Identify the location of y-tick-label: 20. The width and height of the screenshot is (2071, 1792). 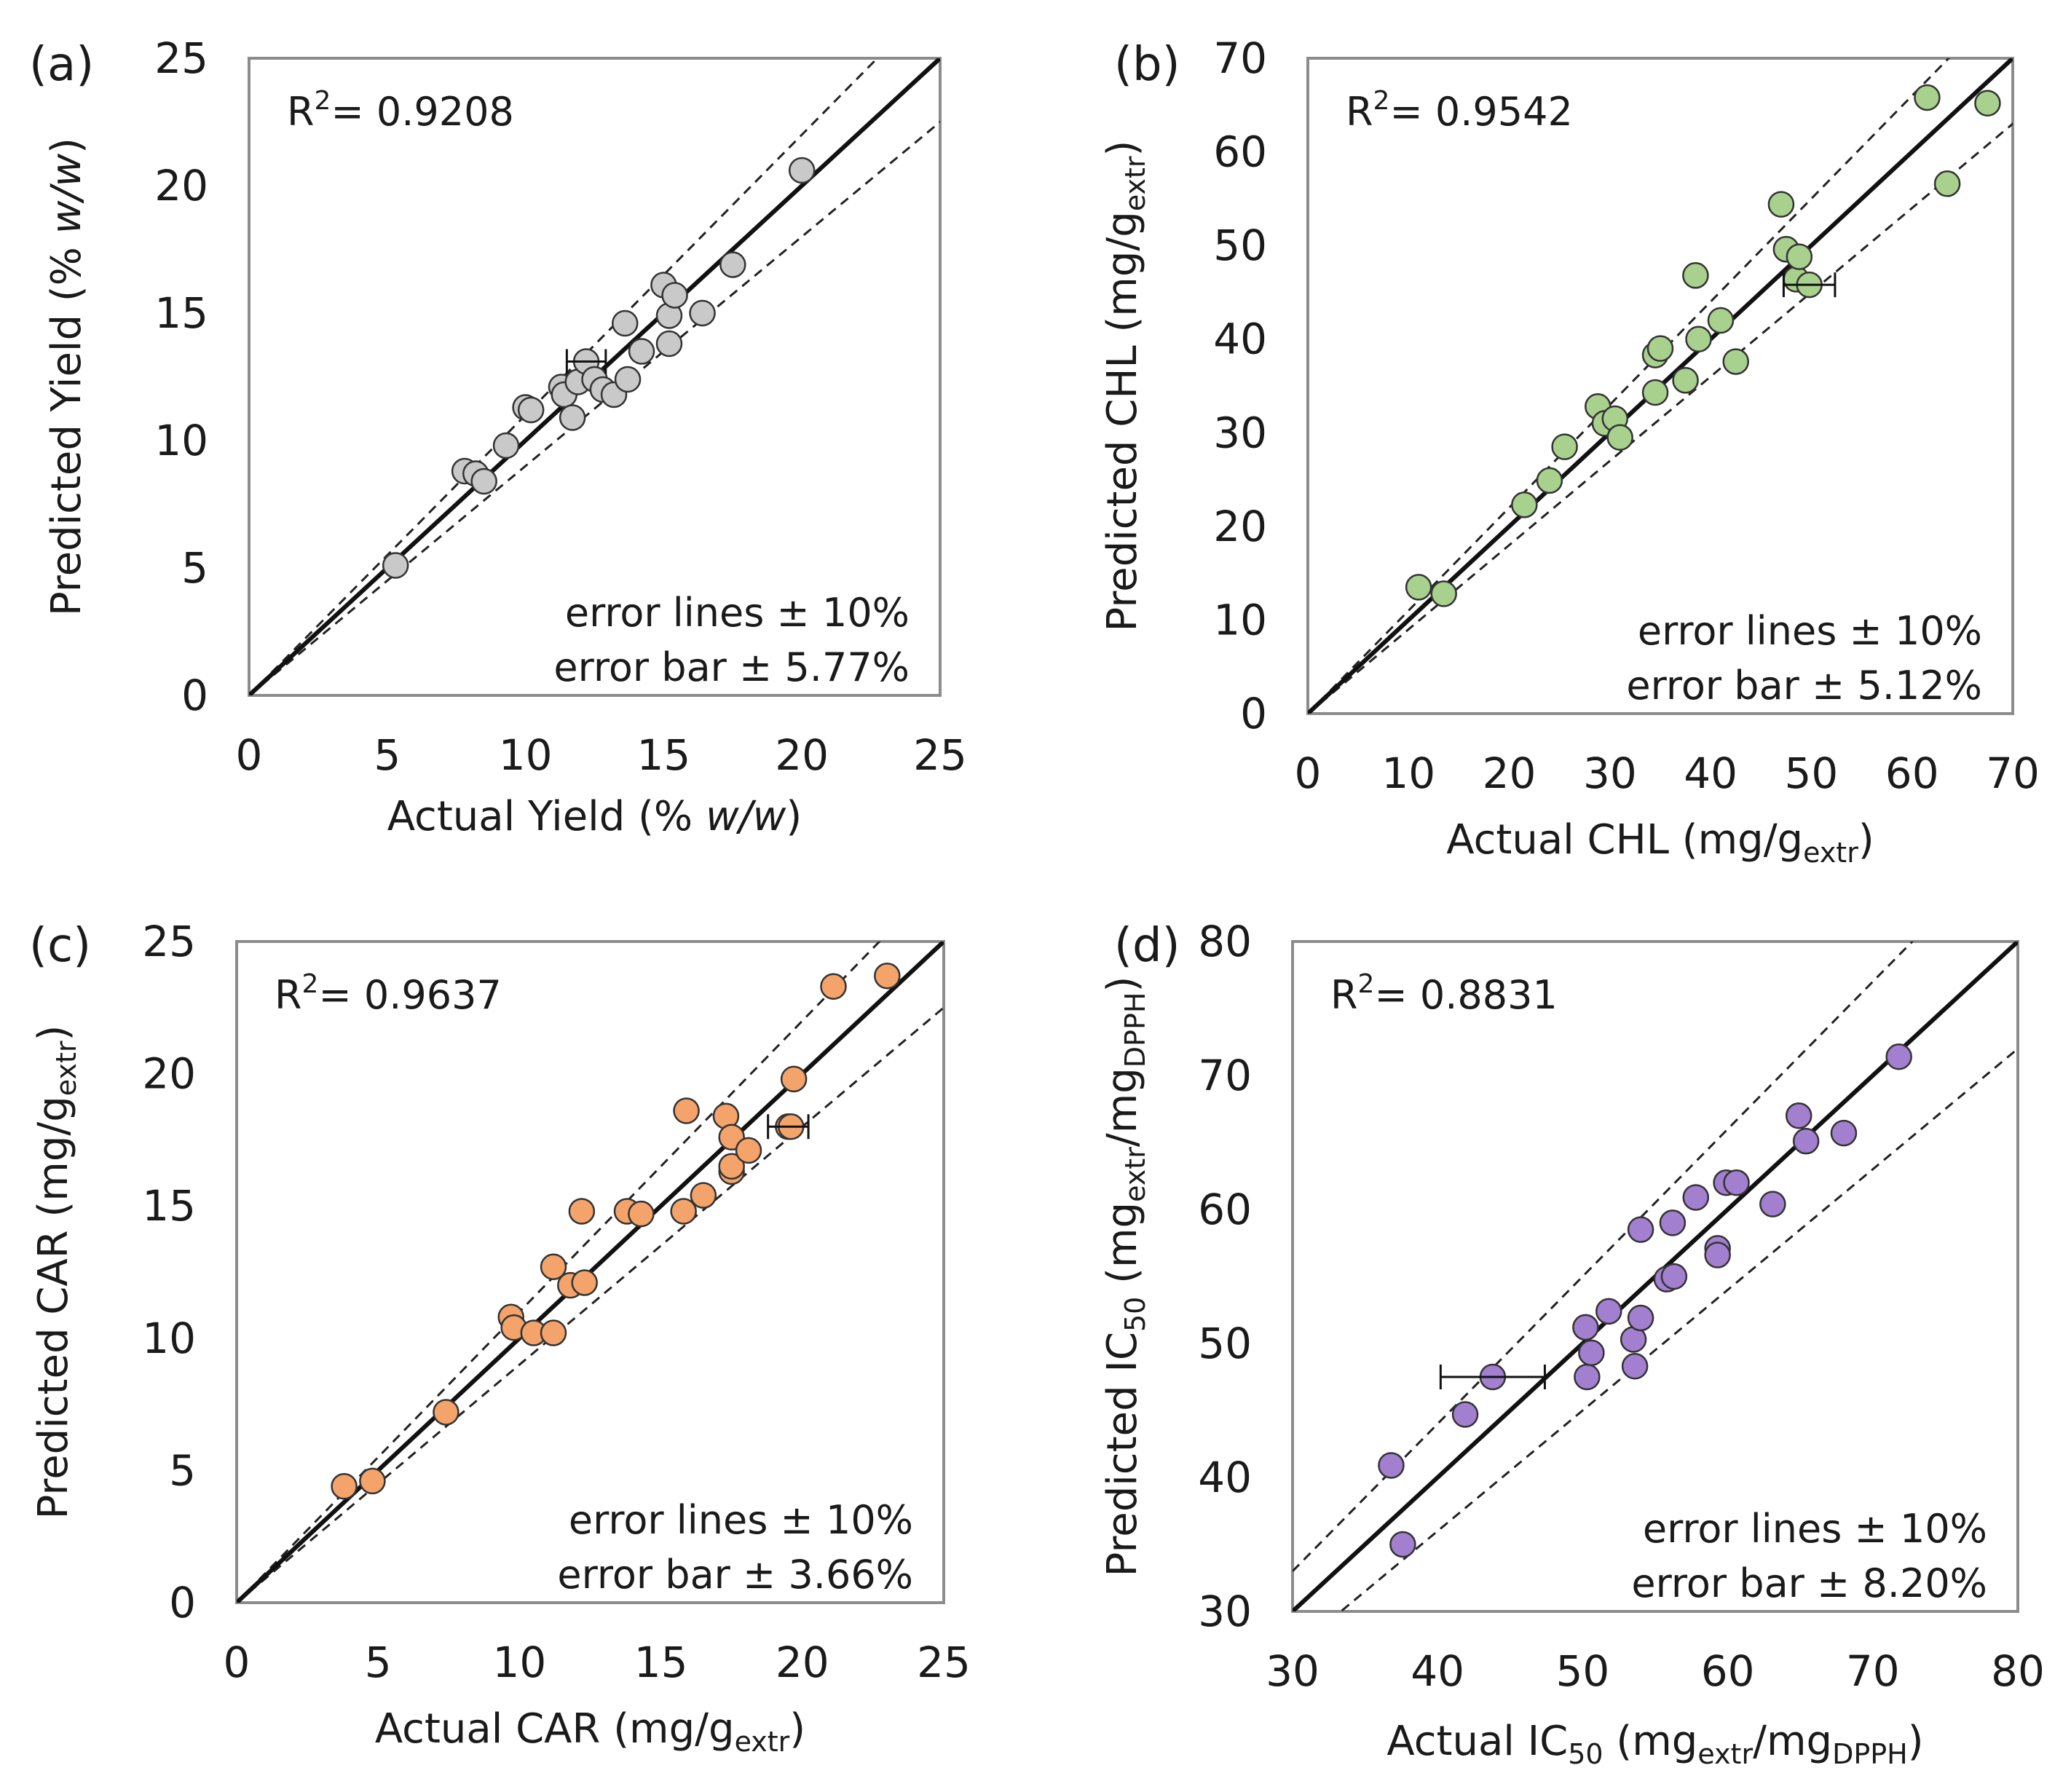
(1240, 526).